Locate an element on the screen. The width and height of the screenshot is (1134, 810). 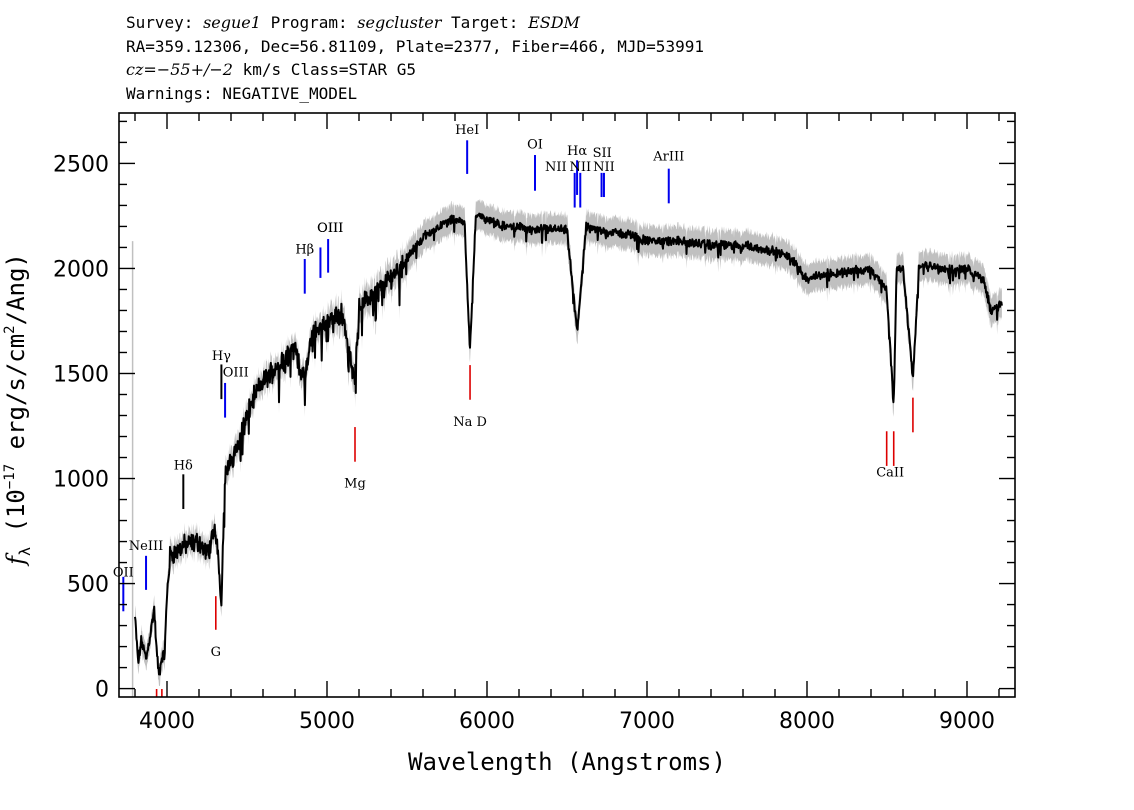
y-tick-label-1: 500 is located at coordinates (88, 585).